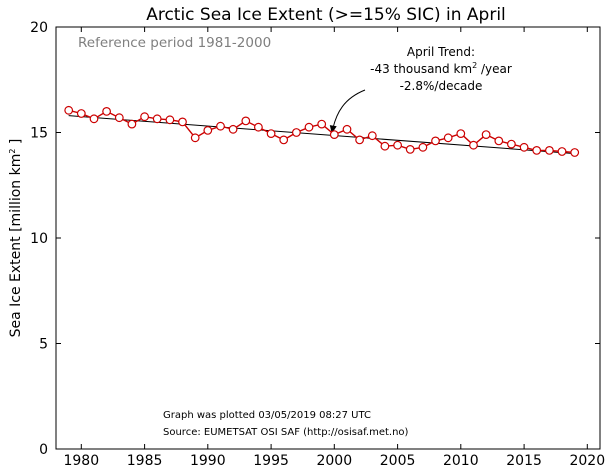 Image resolution: width=611 pixels, height=471 pixels. What do you see at coordinates (16, 144) in the screenshot?
I see `y-axis-label-end: ]` at bounding box center [16, 144].